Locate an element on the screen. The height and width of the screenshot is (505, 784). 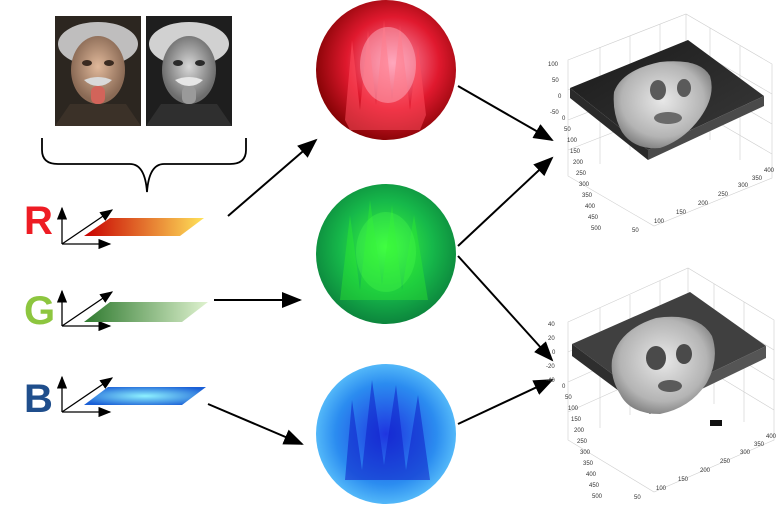
arrow-green-to-bottom-plot is located at coordinates (505, 308).